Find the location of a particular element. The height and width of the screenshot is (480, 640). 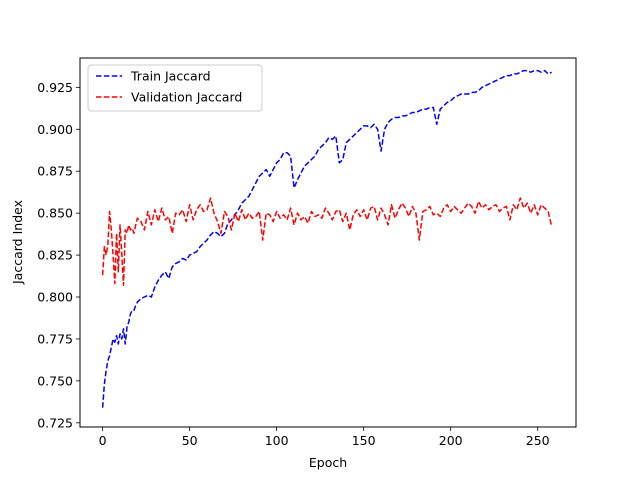

y-axis-title: Jaccard Index is located at coordinates (17, 242).